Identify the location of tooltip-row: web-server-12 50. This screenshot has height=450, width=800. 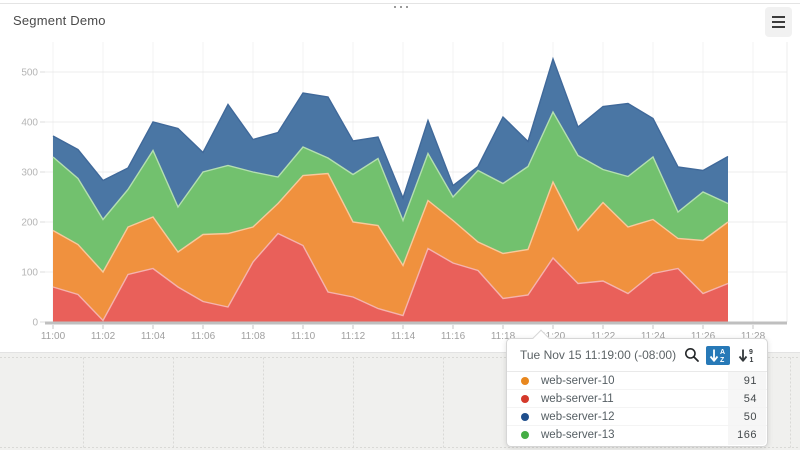
(637, 417).